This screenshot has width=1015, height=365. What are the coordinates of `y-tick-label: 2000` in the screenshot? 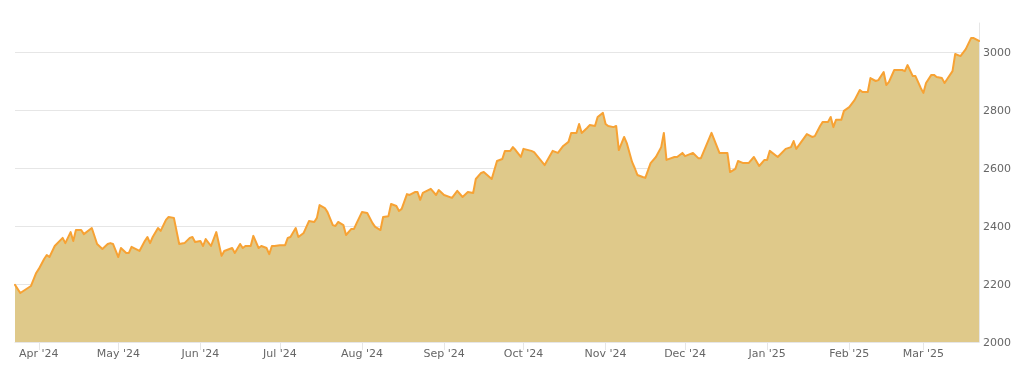 It's located at (997, 342).